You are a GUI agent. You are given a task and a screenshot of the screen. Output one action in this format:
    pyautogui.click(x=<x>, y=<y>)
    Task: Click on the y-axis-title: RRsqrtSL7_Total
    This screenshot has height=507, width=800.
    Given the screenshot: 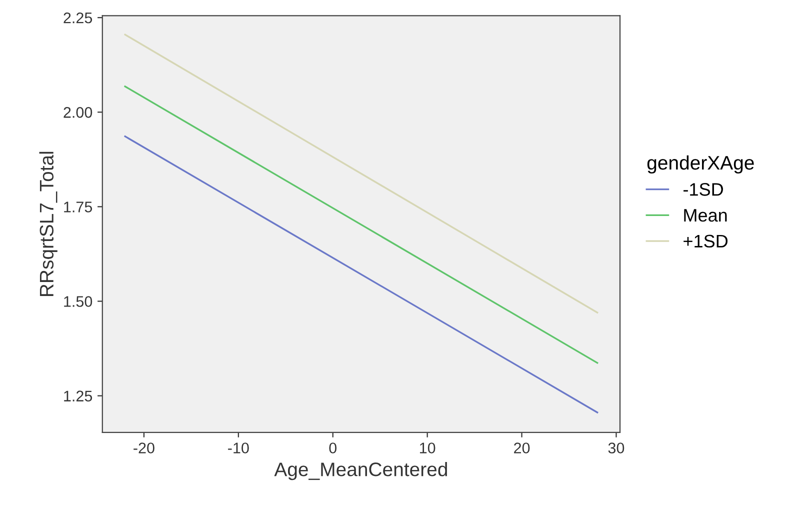 What is the action you would take?
    pyautogui.click(x=48, y=224)
    